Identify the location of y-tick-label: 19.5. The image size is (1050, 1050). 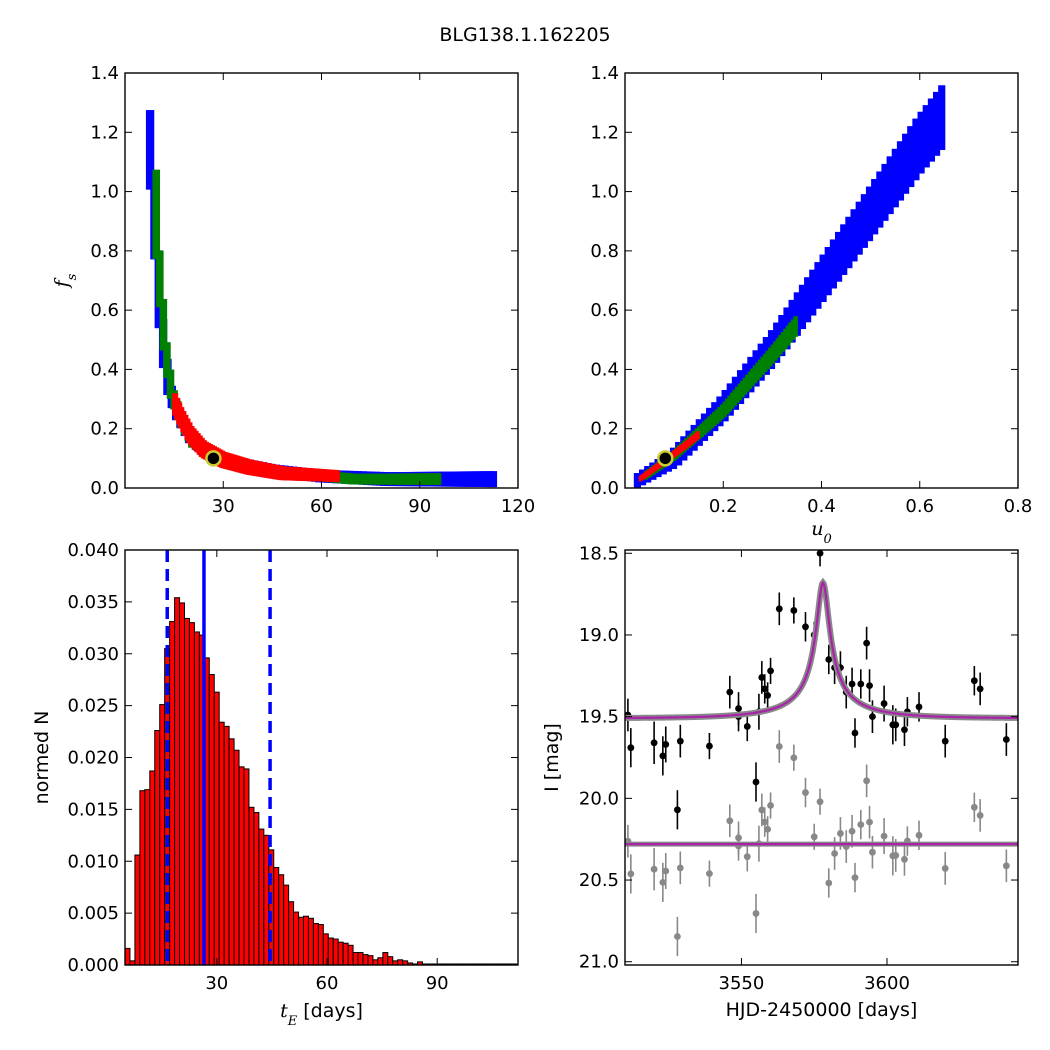
(599, 717).